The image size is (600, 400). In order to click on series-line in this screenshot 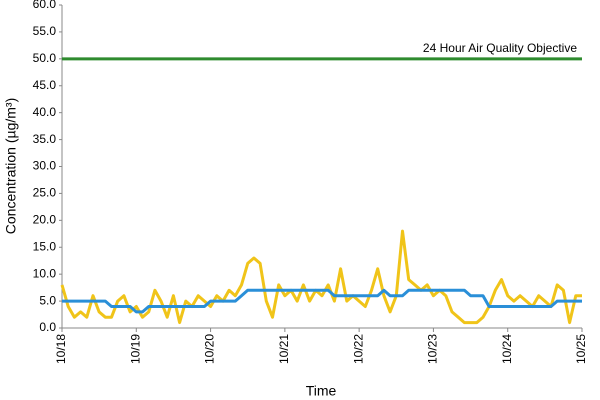, I will do `click(322, 301)`.